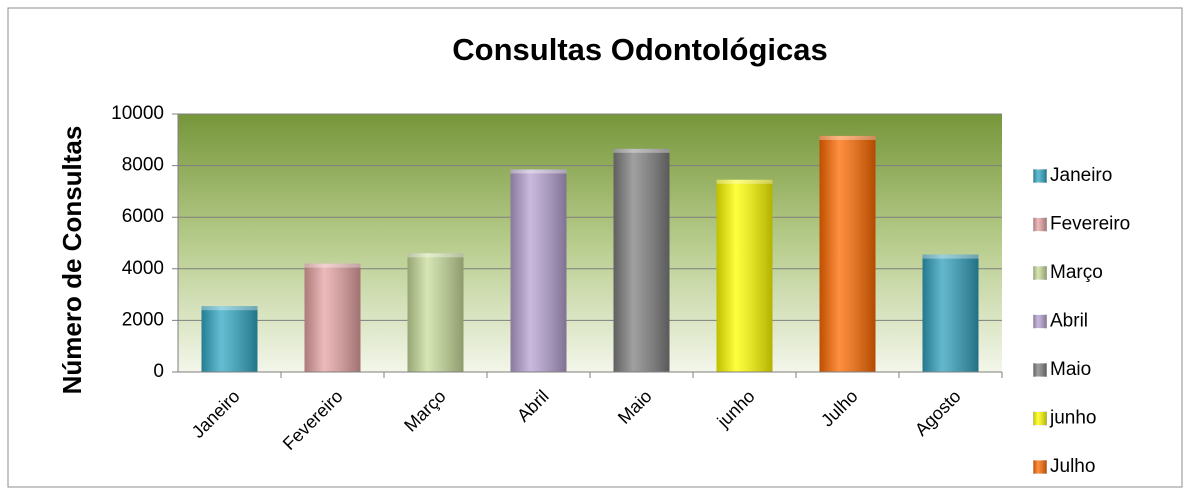  What do you see at coordinates (1076, 272) in the screenshot?
I see `legend-label: Março` at bounding box center [1076, 272].